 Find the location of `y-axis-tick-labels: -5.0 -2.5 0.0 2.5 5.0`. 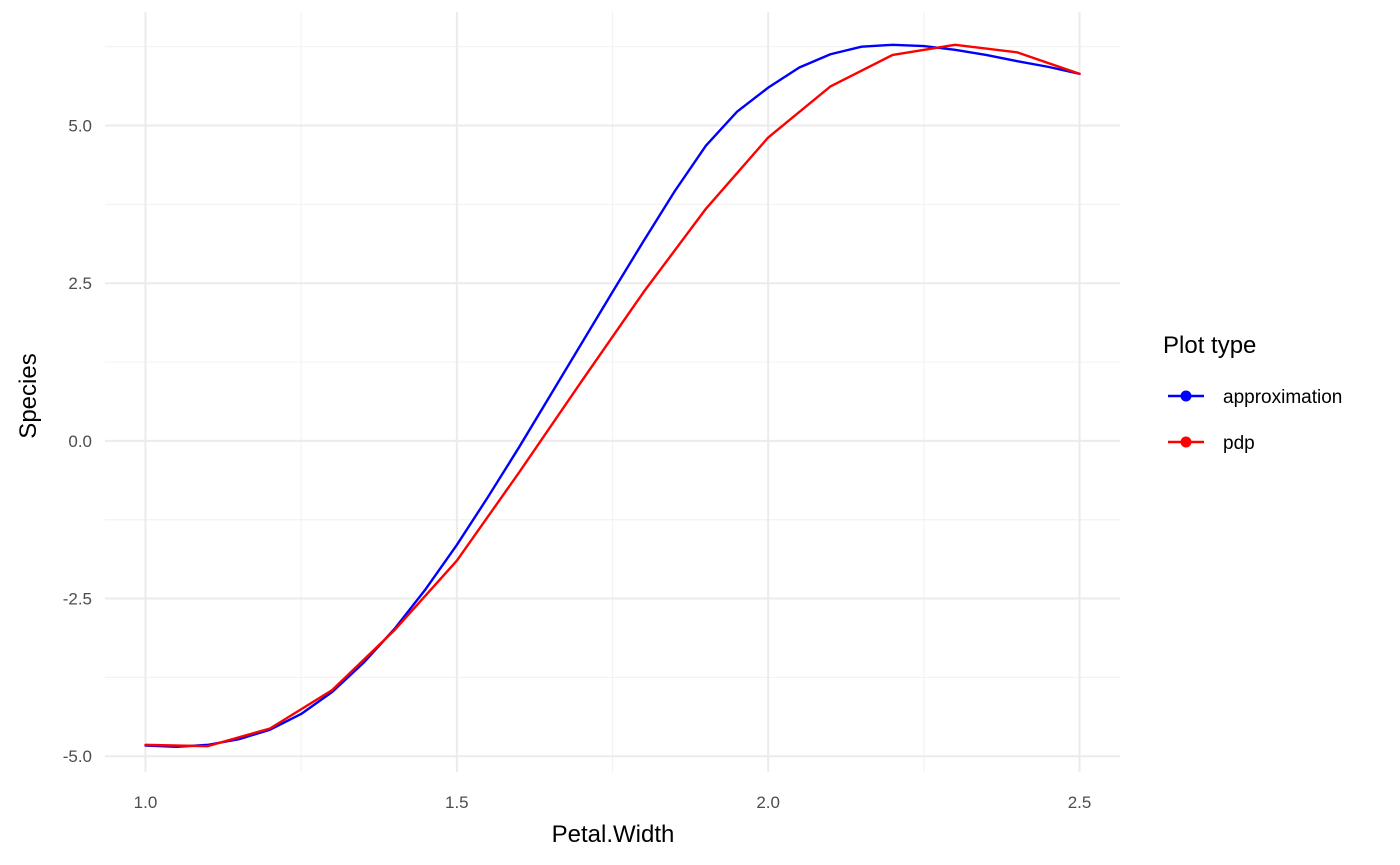

y-axis-tick-labels: -5.0 -2.5 0.0 2.5 5.0 is located at coordinates (77, 442).